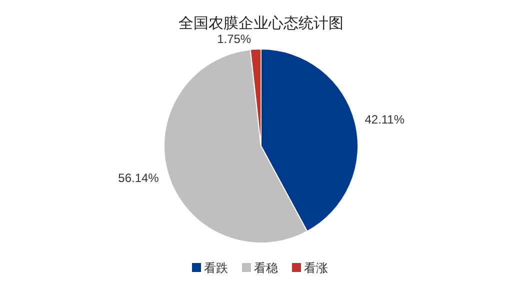 The height and width of the screenshot is (295, 522). Describe the element at coordinates (266, 268) in the screenshot. I see `legend-label: 看稳` at that location.